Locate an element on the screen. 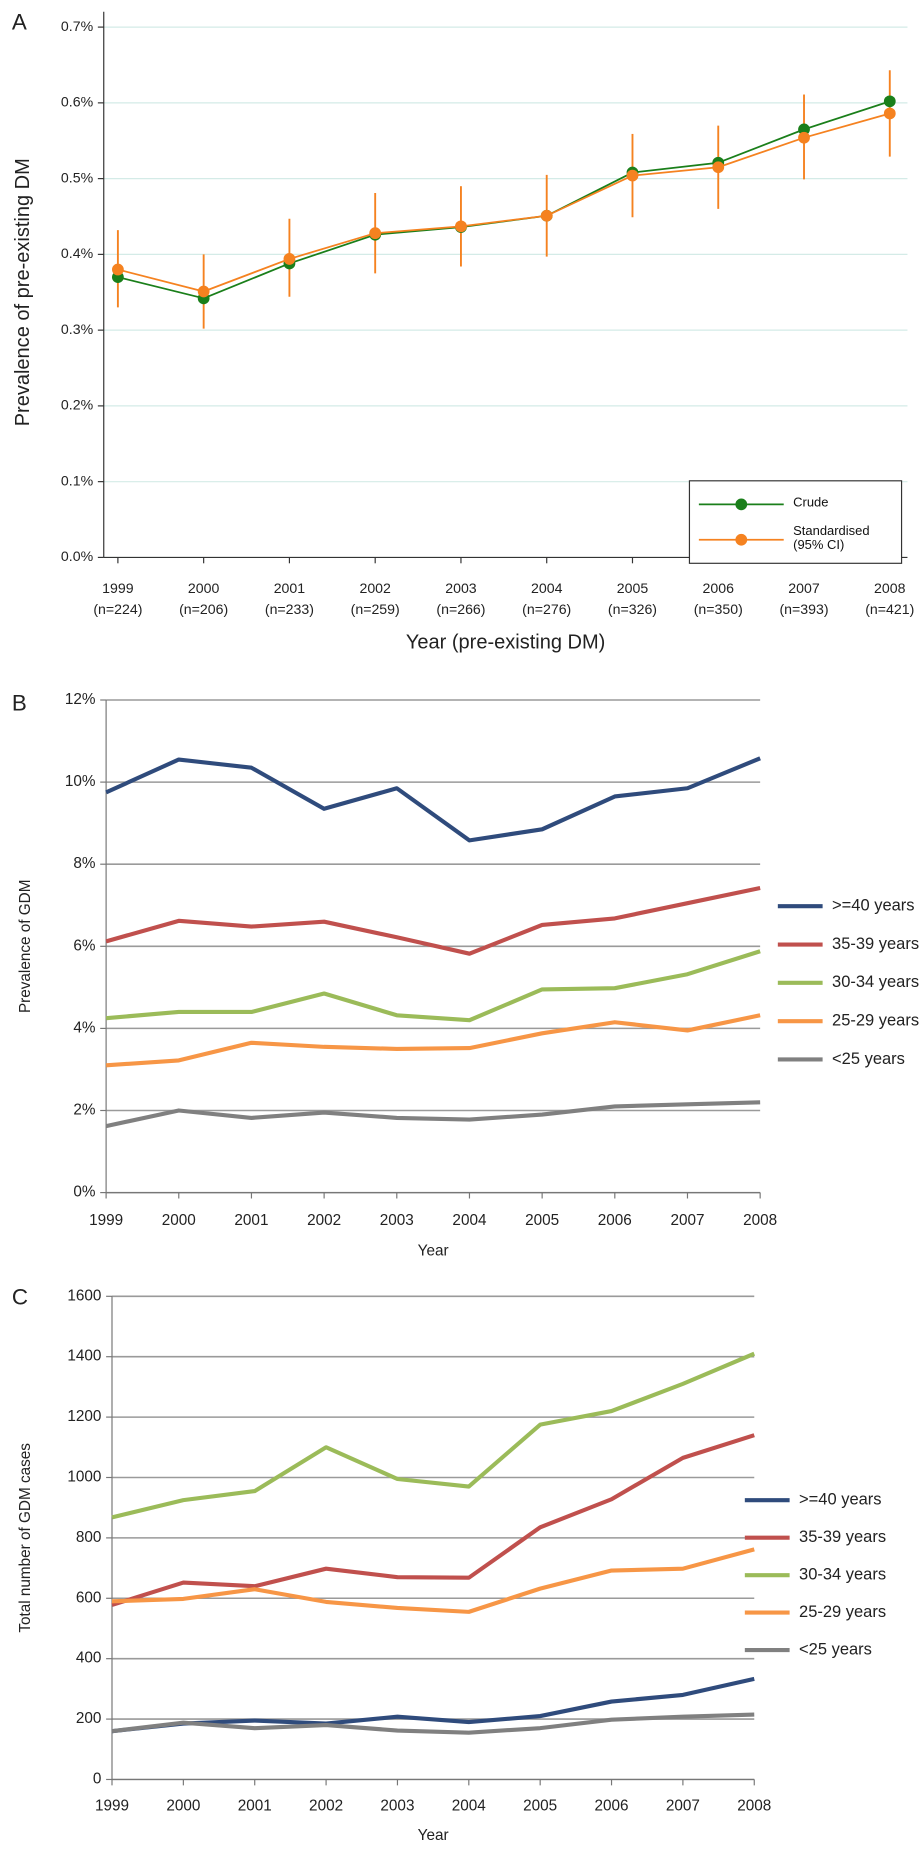 The image size is (924, 1849). y-tick-label: 0.7% is located at coordinates (77, 26).